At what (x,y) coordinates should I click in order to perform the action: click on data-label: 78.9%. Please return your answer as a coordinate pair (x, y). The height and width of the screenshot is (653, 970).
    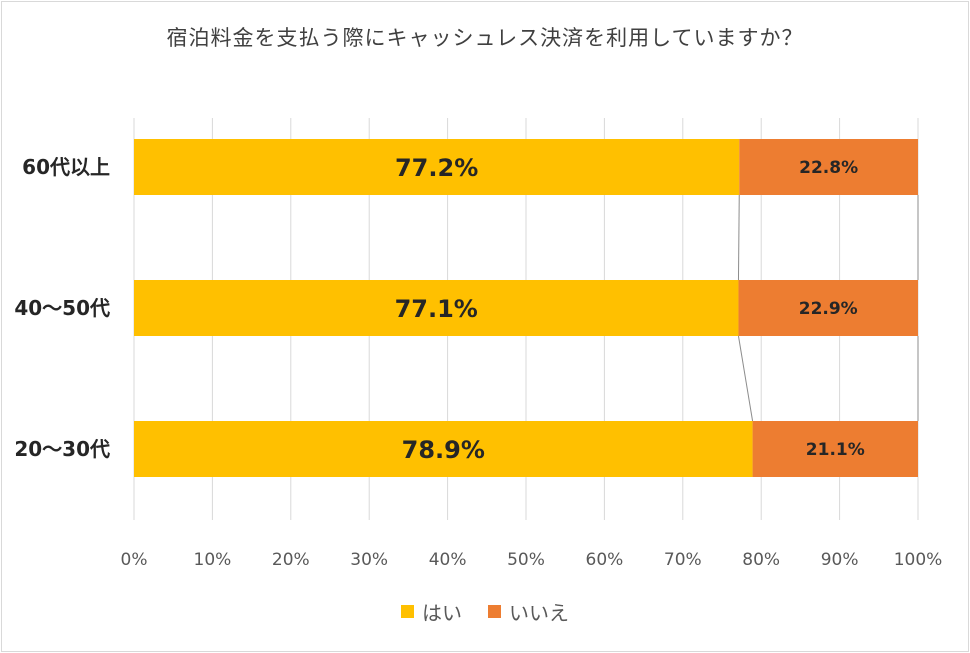
    Looking at the image, I should click on (443, 450).